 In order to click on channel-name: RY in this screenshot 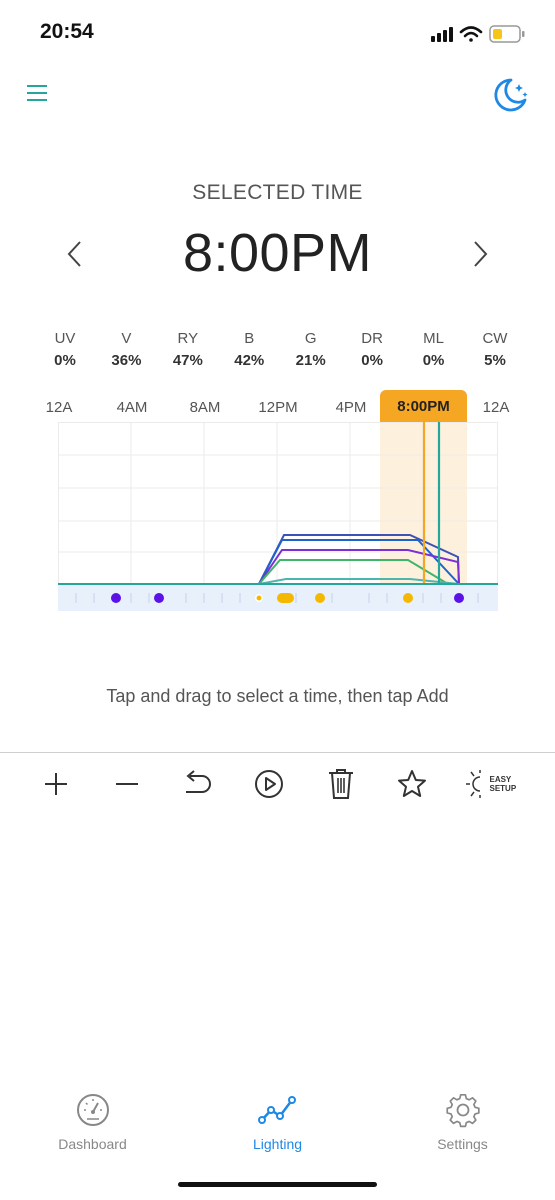, I will do `click(188, 338)`.